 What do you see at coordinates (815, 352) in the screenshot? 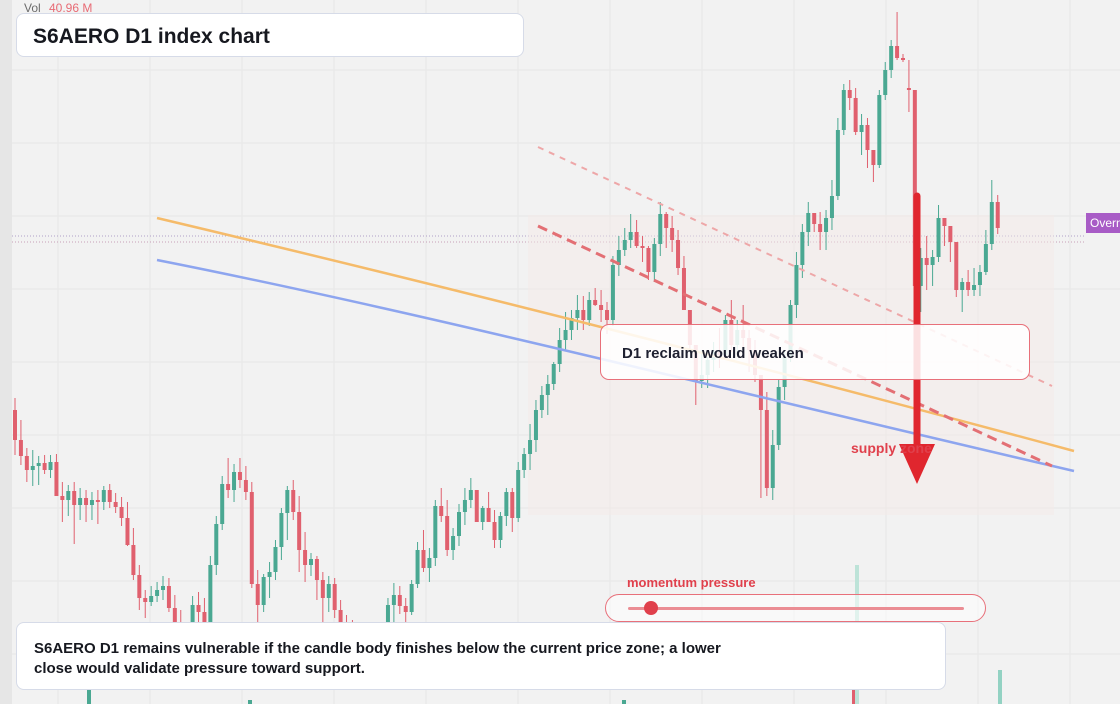
I see `reclaim-callout: D1 reclaim would weaken` at bounding box center [815, 352].